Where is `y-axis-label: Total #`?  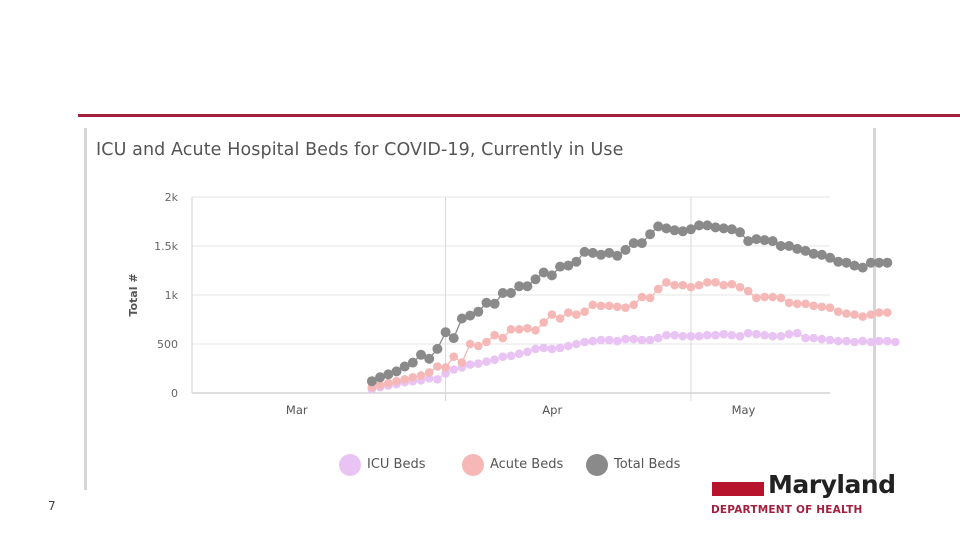
y-axis-label: Total # is located at coordinates (133, 294).